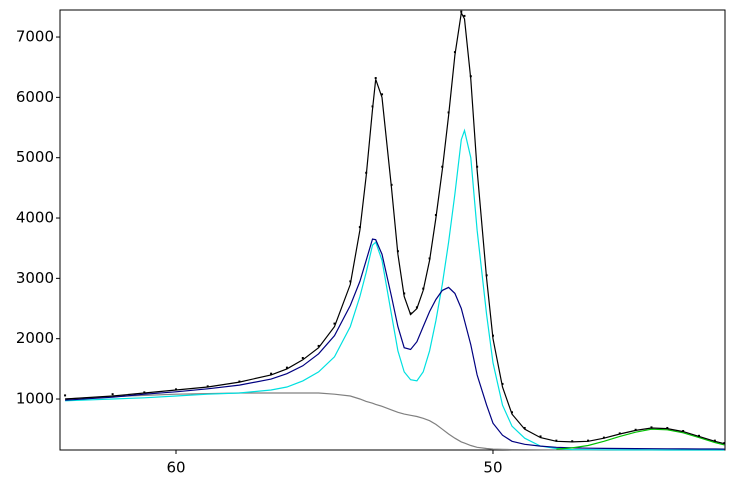 This screenshot has width=736, height=483. What do you see at coordinates (35, 157) in the screenshot?
I see `y-tick-label: 5000` at bounding box center [35, 157].